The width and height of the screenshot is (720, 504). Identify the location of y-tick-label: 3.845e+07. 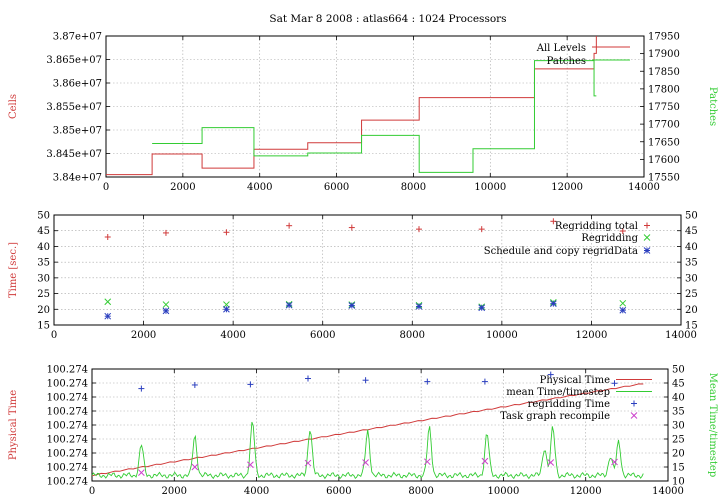
(74, 154).